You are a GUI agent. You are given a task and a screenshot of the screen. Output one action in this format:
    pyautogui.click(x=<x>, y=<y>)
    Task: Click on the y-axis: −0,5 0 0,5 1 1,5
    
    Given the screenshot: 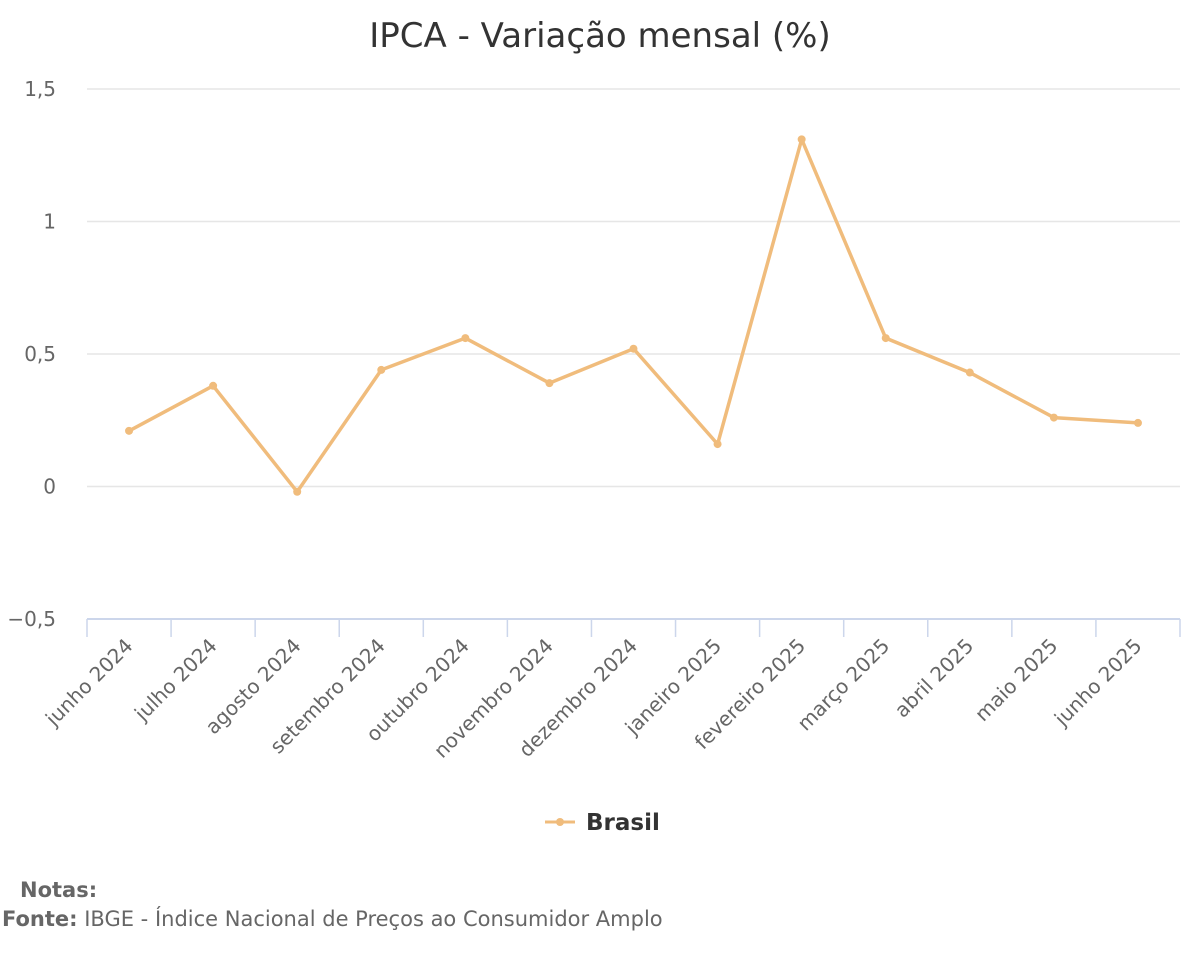 What is the action you would take?
    pyautogui.click(x=31, y=354)
    